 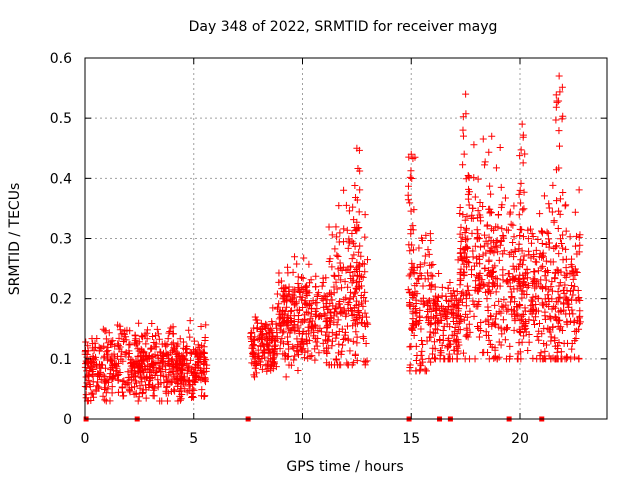 What do you see at coordinates (61, 360) in the screenshot?
I see `y-tick-label: 0.1` at bounding box center [61, 360].